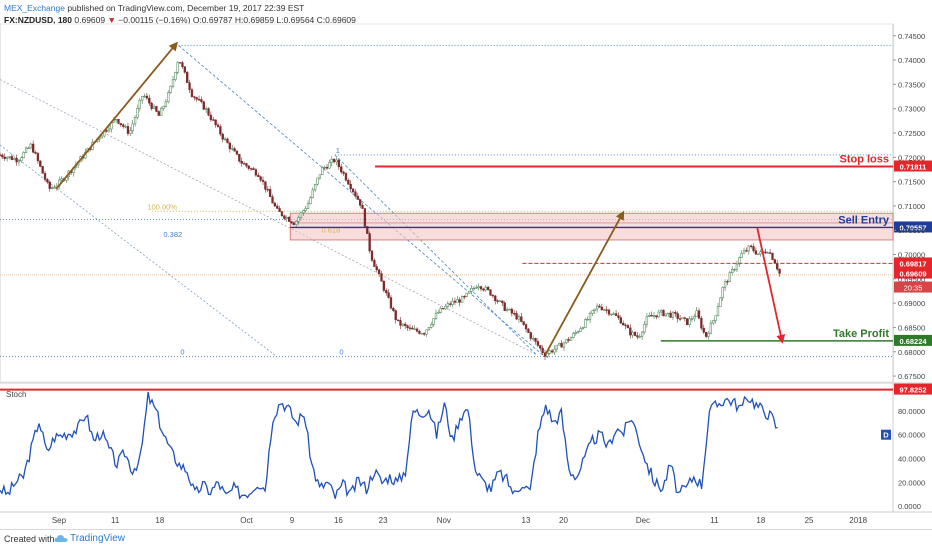 The height and width of the screenshot is (551, 932). Describe the element at coordinates (861, 334) in the screenshot. I see `trade-level-label: Take Profit` at that location.